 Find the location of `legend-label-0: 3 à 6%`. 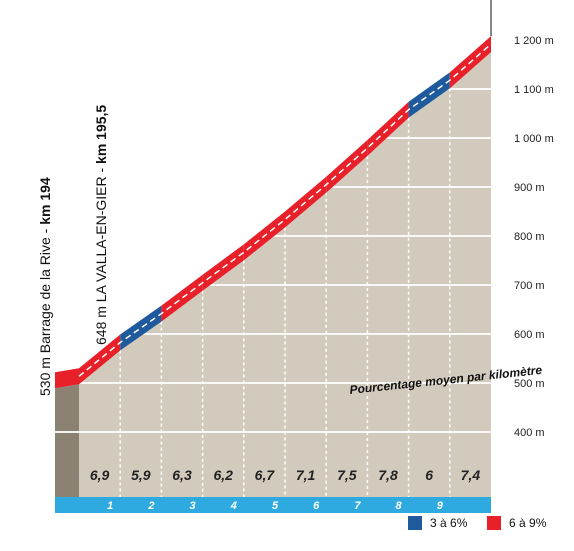

legend-label-0: 3 à 6% is located at coordinates (449, 523).